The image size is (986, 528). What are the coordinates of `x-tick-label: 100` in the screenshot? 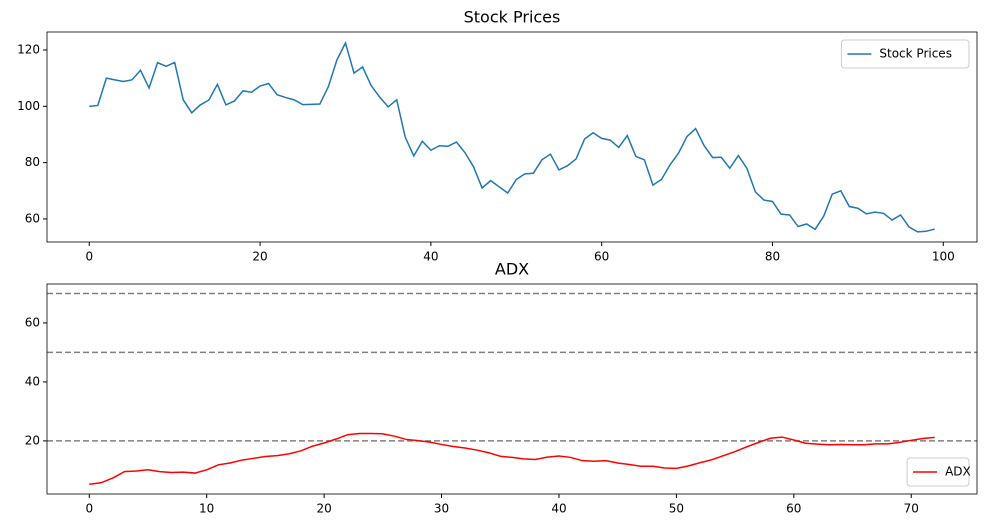 It's located at (943, 257).